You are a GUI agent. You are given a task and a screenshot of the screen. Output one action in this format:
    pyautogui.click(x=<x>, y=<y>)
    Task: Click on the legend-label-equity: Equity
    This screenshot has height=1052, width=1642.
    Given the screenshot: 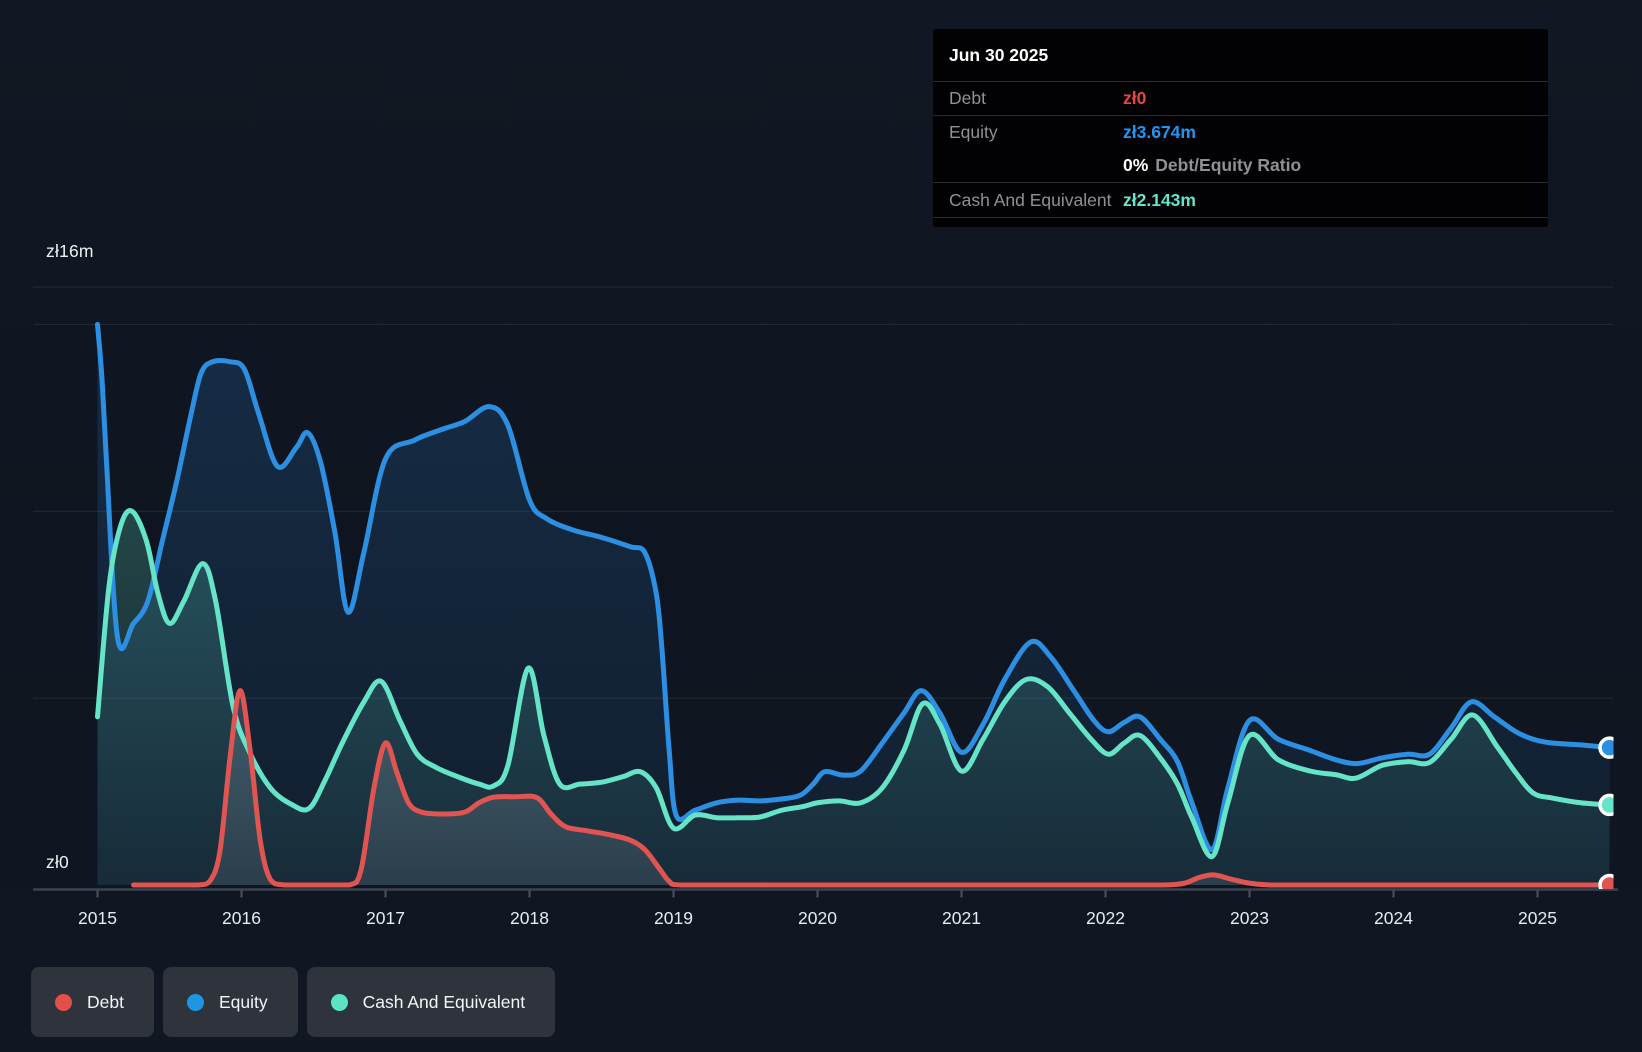 What is the action you would take?
    pyautogui.click(x=243, y=1001)
    